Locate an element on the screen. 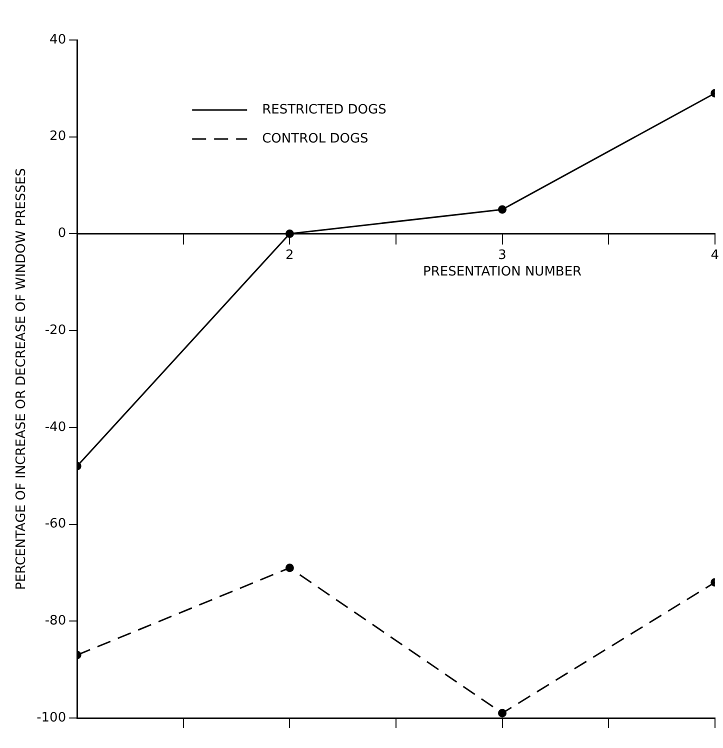 The height and width of the screenshot is (748, 723). x-tick-label: 3 is located at coordinates (502, 255).